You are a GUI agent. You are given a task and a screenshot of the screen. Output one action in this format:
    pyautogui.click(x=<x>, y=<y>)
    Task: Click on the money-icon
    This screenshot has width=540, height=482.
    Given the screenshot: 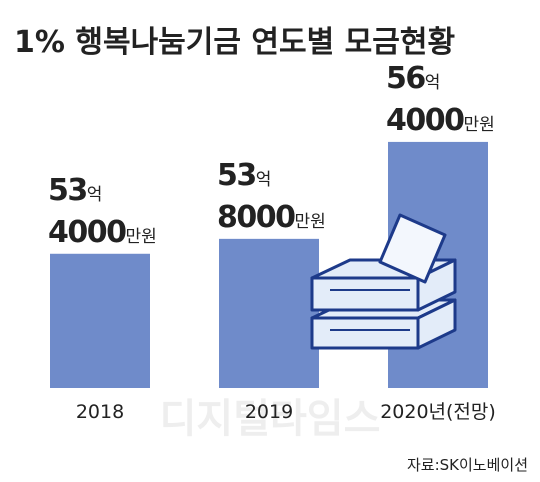 What is the action you would take?
    pyautogui.click(x=383, y=281)
    